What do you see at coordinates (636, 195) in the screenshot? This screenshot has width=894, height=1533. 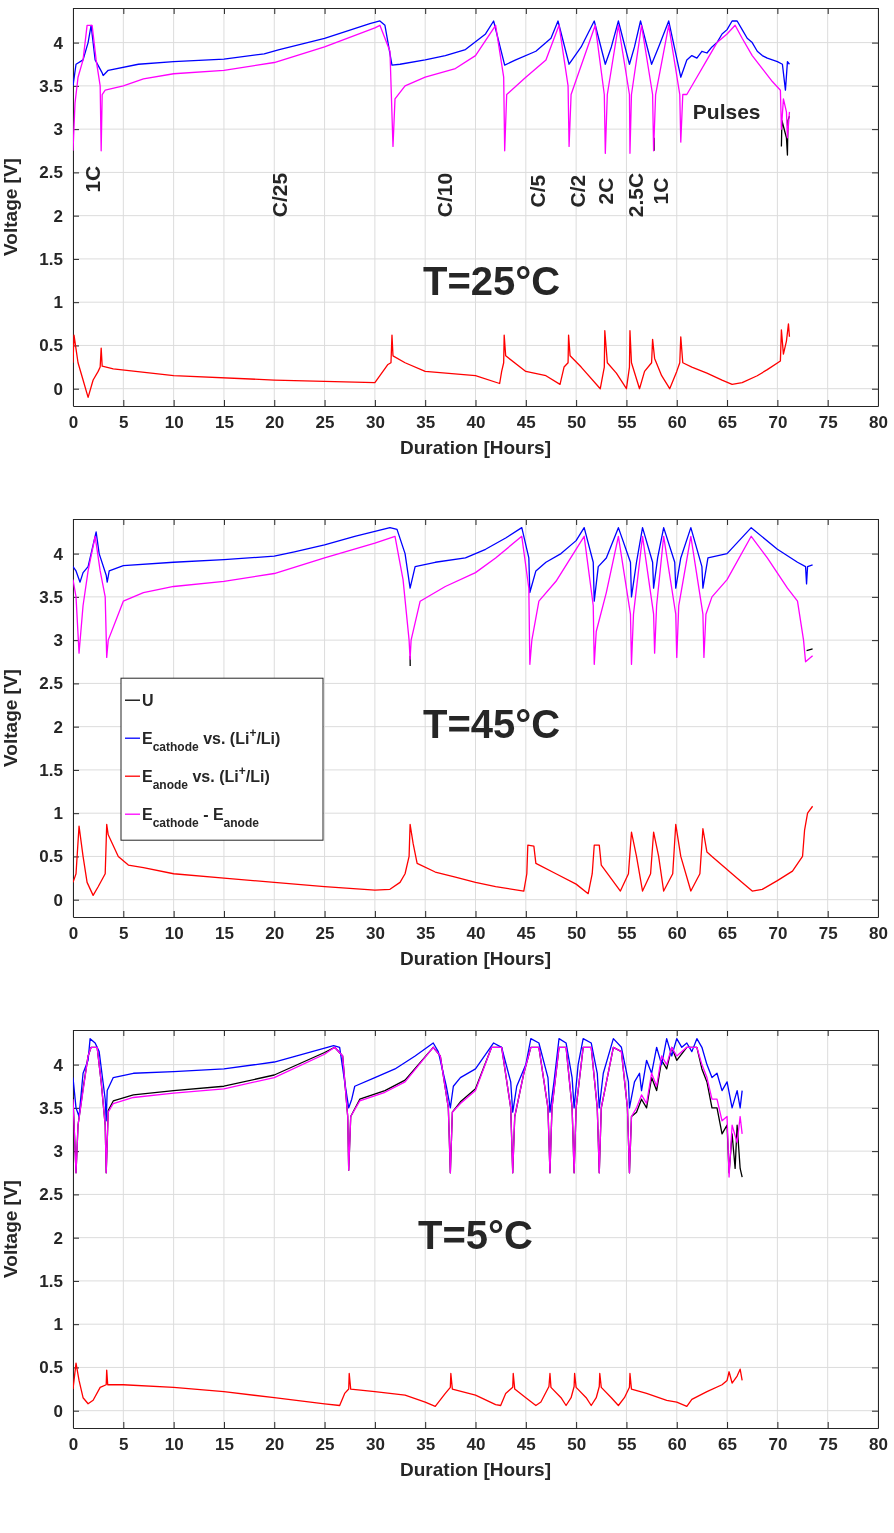 I see `annotation: 2.5C` at bounding box center [636, 195].